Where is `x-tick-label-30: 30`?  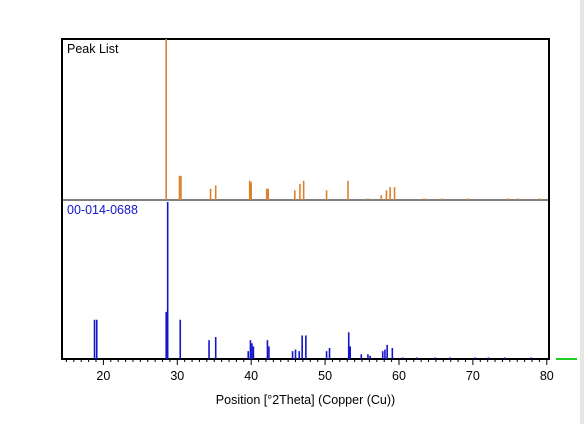
x-tick-label-30: 30 is located at coordinates (177, 376).